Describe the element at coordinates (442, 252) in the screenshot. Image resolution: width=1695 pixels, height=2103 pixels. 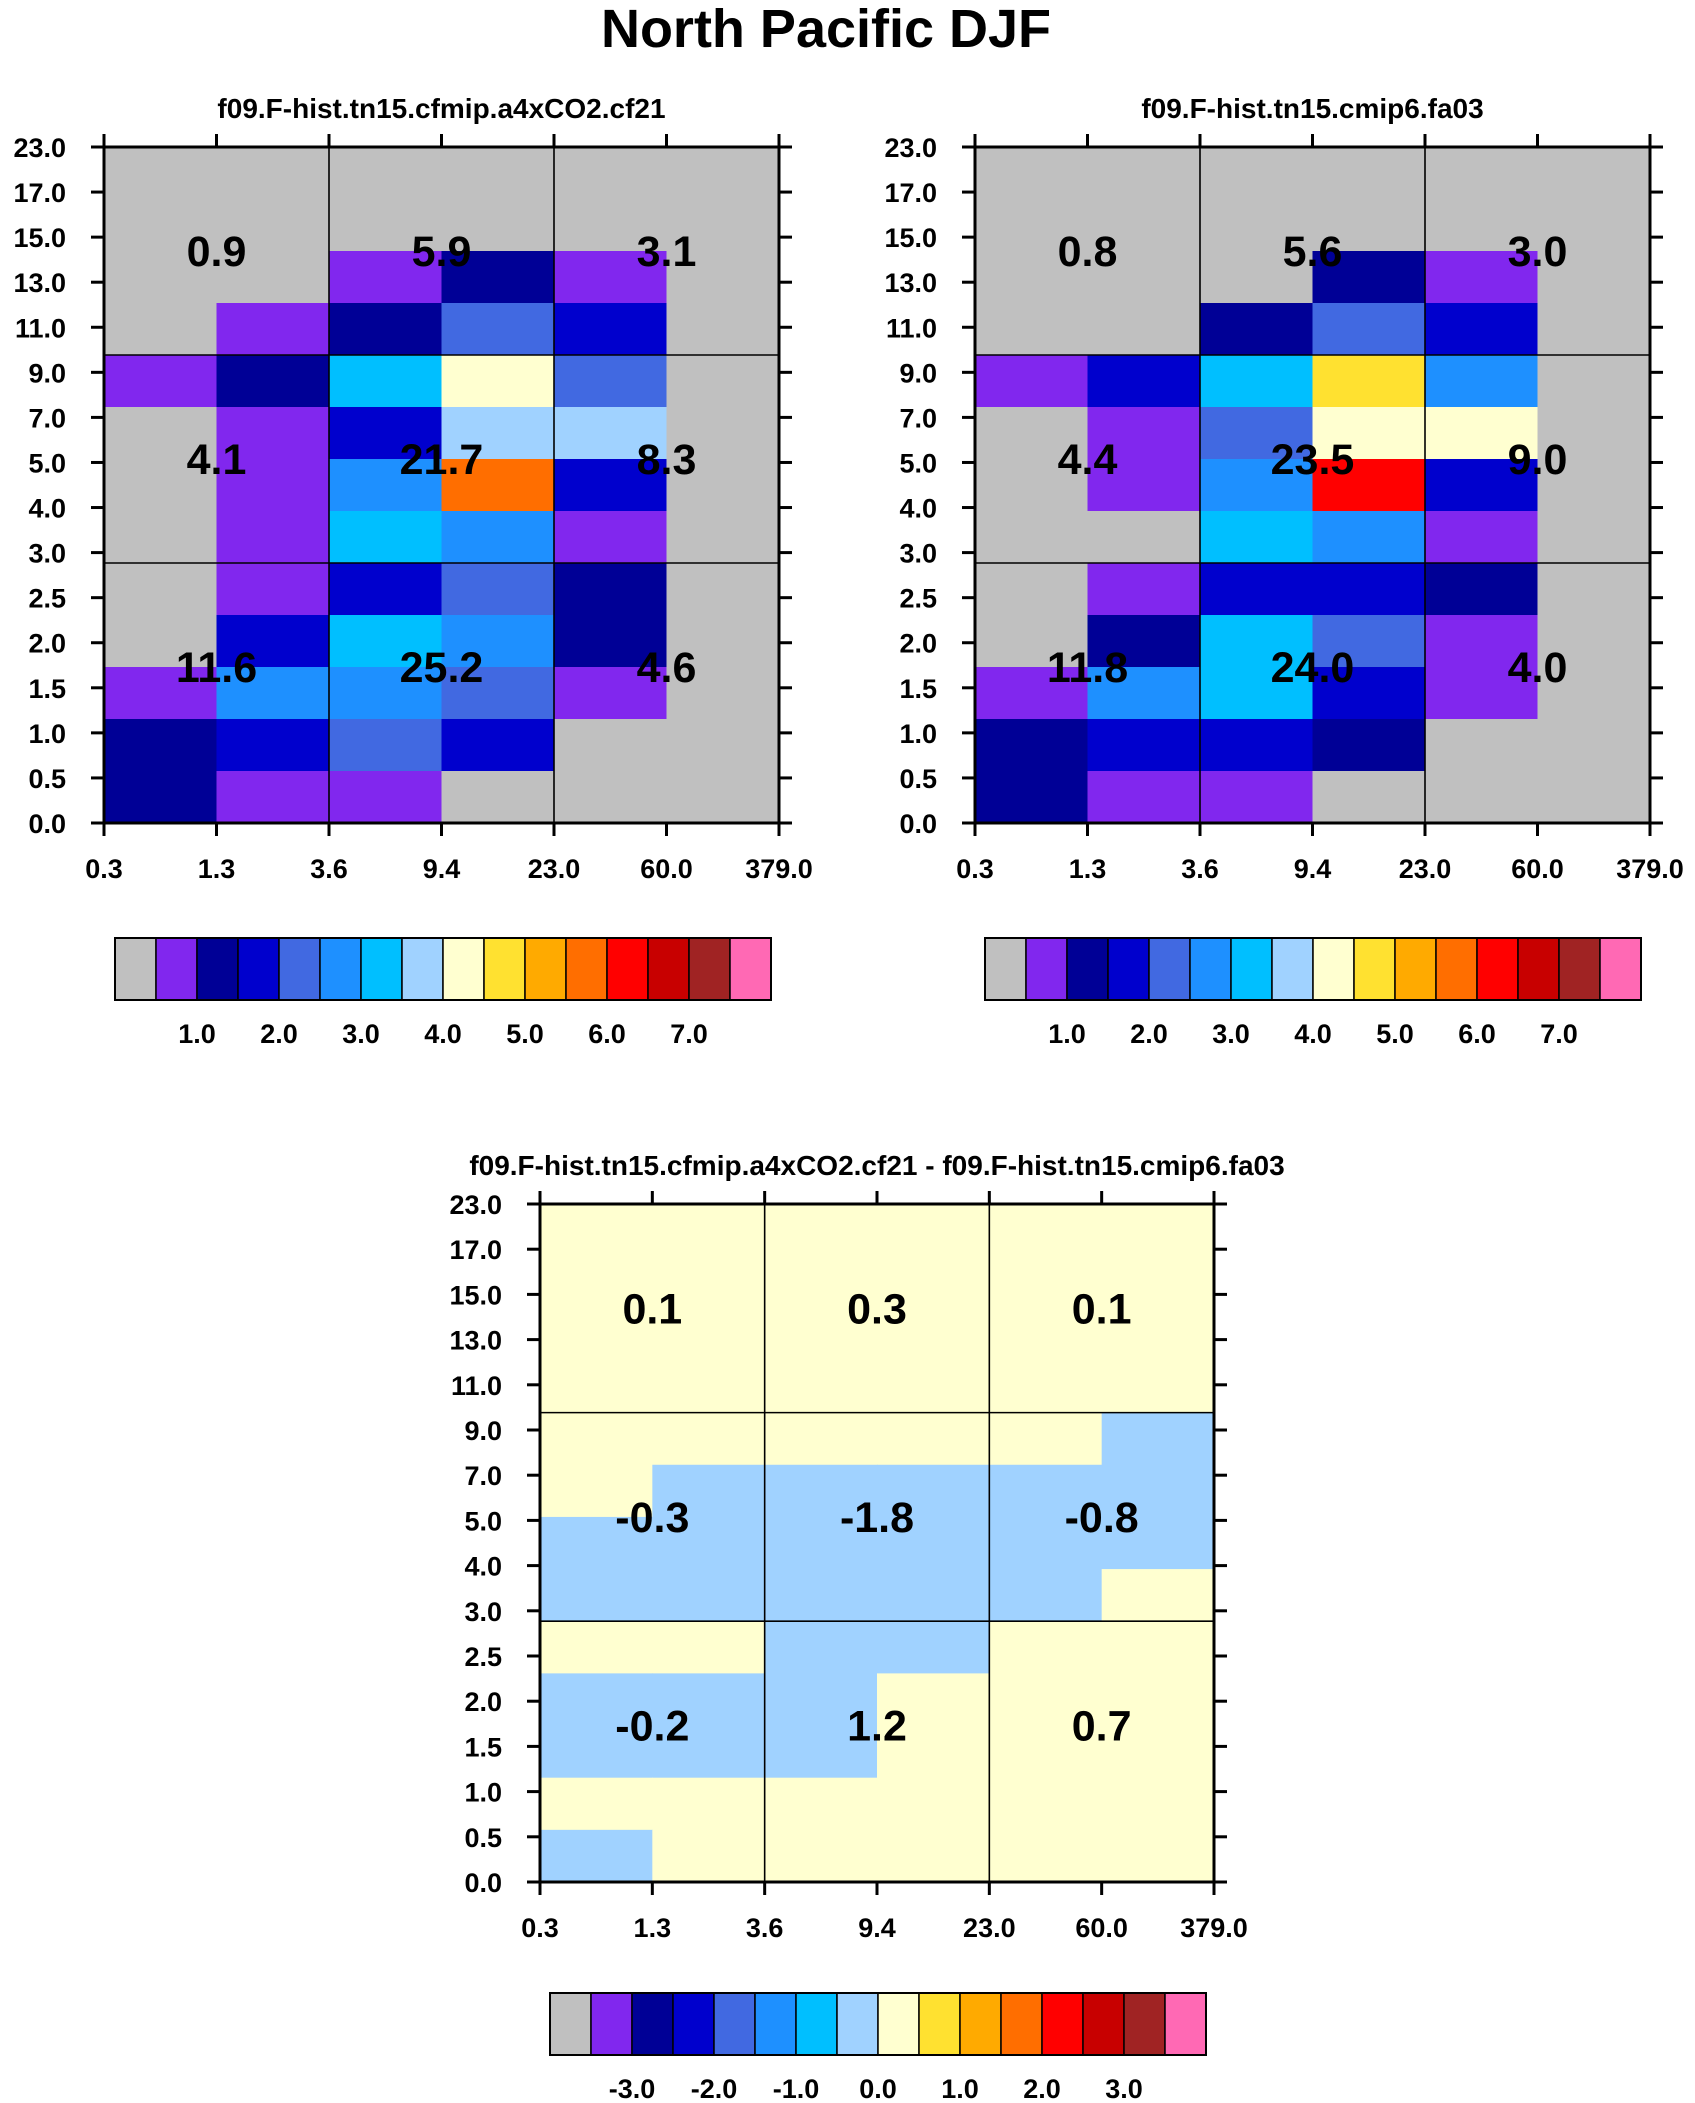
I see `group-value-label: 5.9` at that location.